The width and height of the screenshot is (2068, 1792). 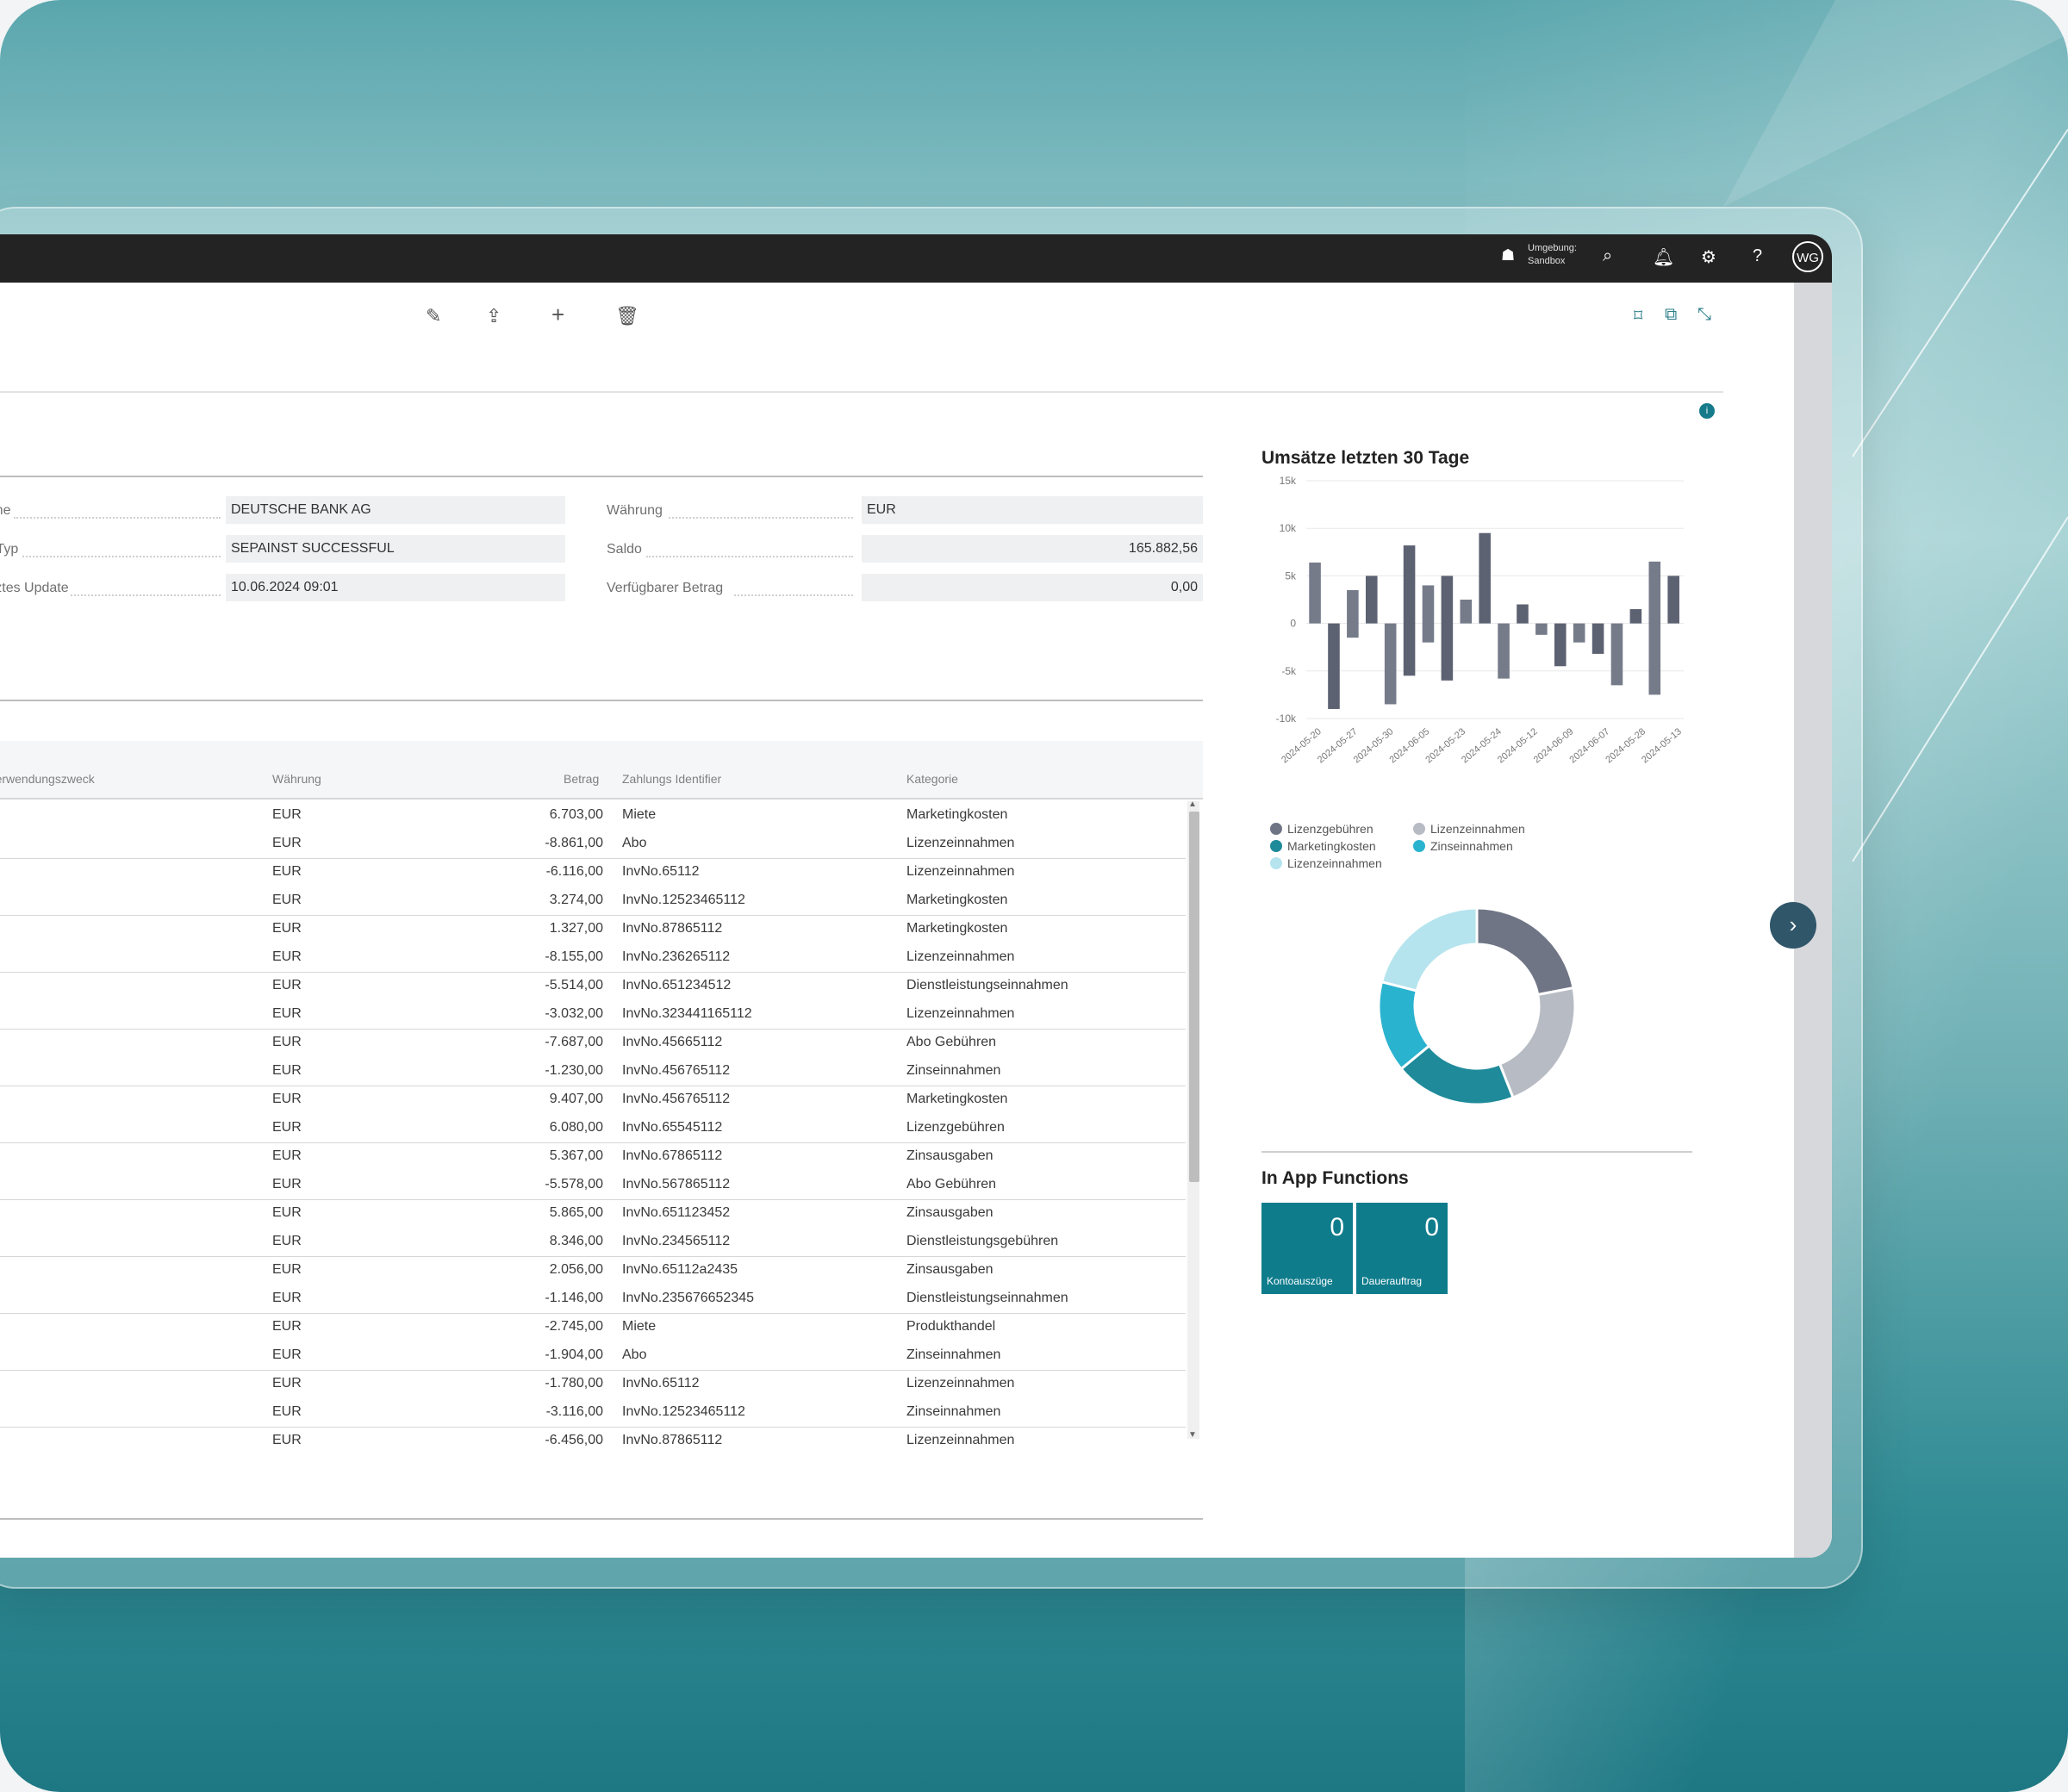 What do you see at coordinates (1194, 997) in the screenshot?
I see `table-scrollbar-thumb` at bounding box center [1194, 997].